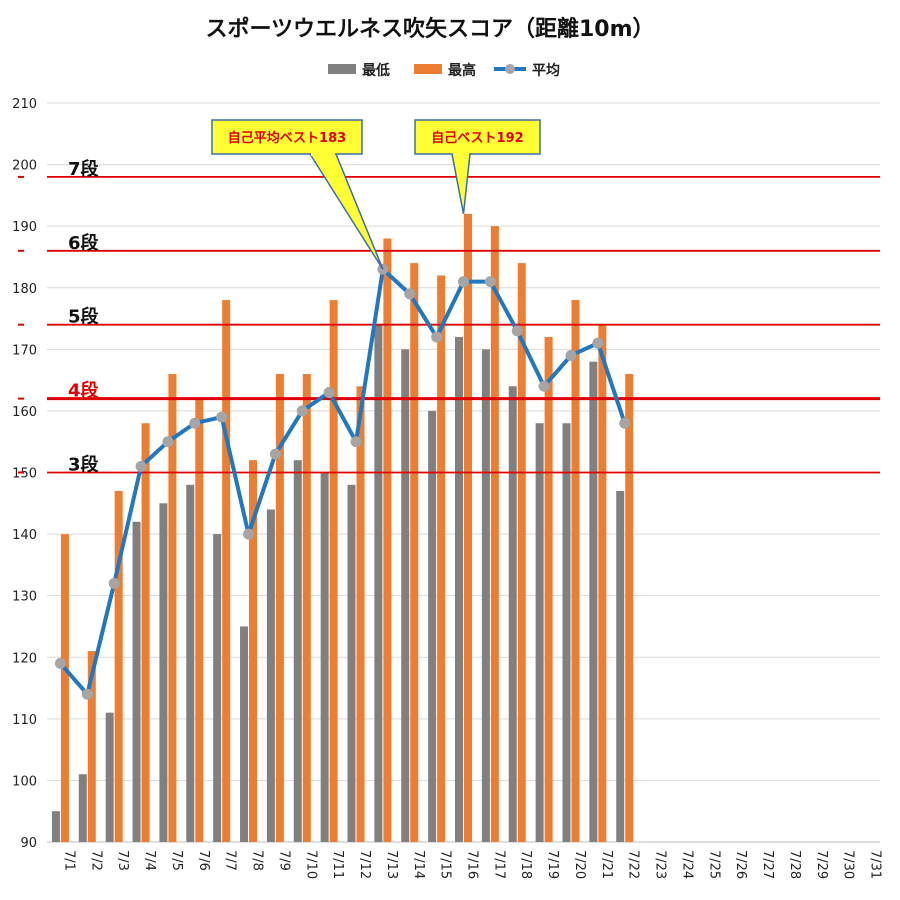  I want to click on x-tick-label: 7/19, so click(552, 864).